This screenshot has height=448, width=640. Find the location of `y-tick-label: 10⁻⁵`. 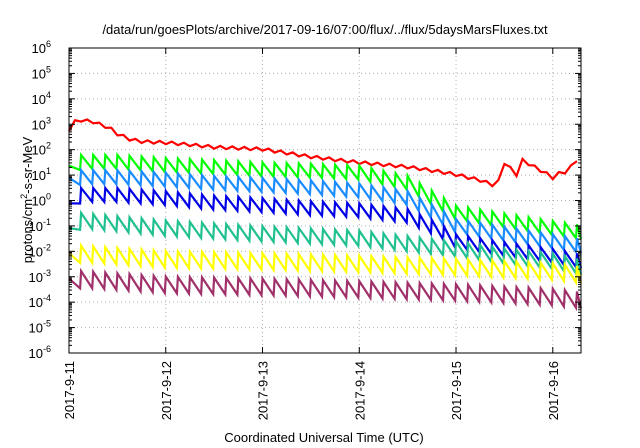

y-tick-label: 10⁻⁵ is located at coordinates (40, 327).